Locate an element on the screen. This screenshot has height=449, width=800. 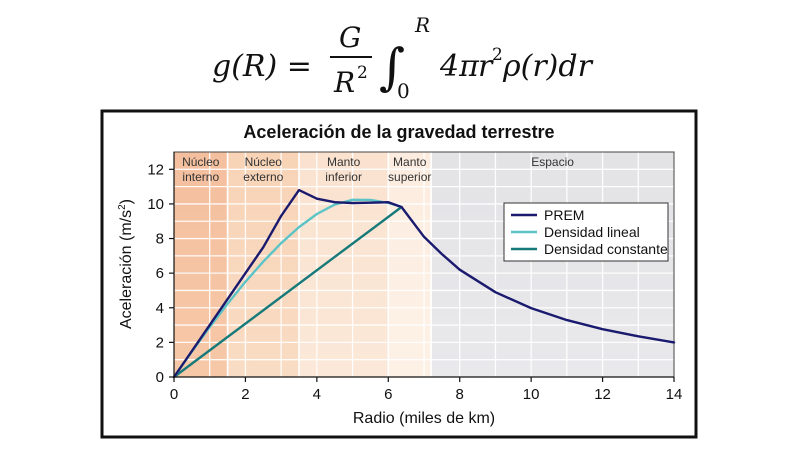
y-axis-label-close: ) is located at coordinates (126, 201).